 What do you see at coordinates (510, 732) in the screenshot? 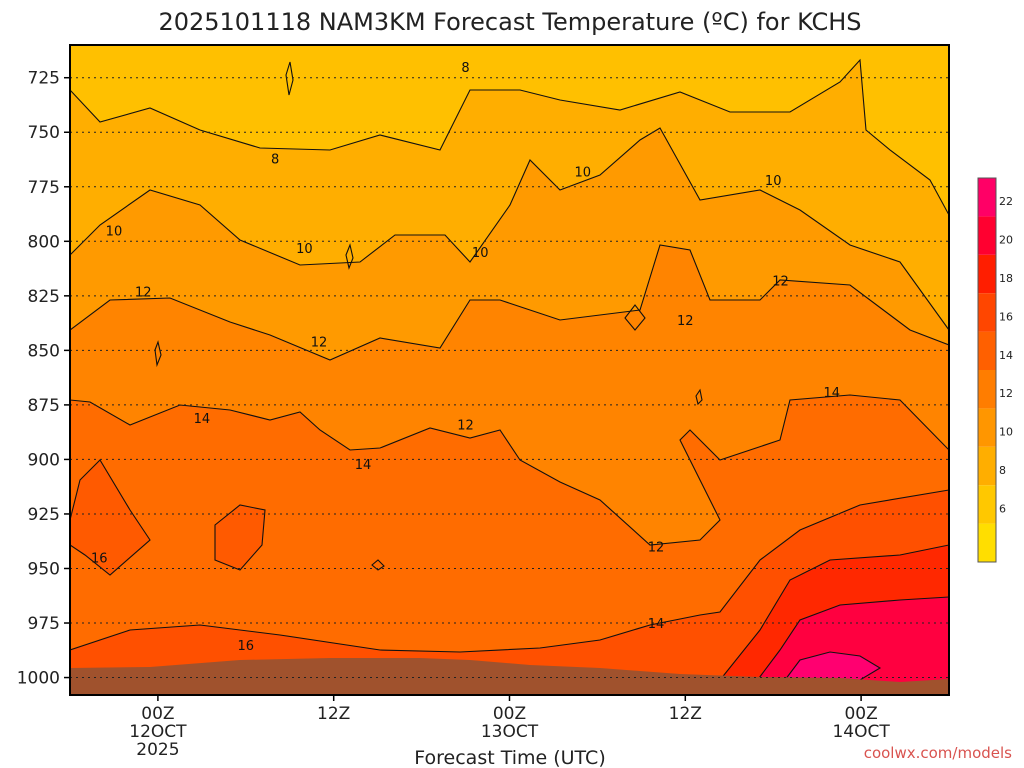
I see `x-tick-label: 13OCT` at bounding box center [510, 732].